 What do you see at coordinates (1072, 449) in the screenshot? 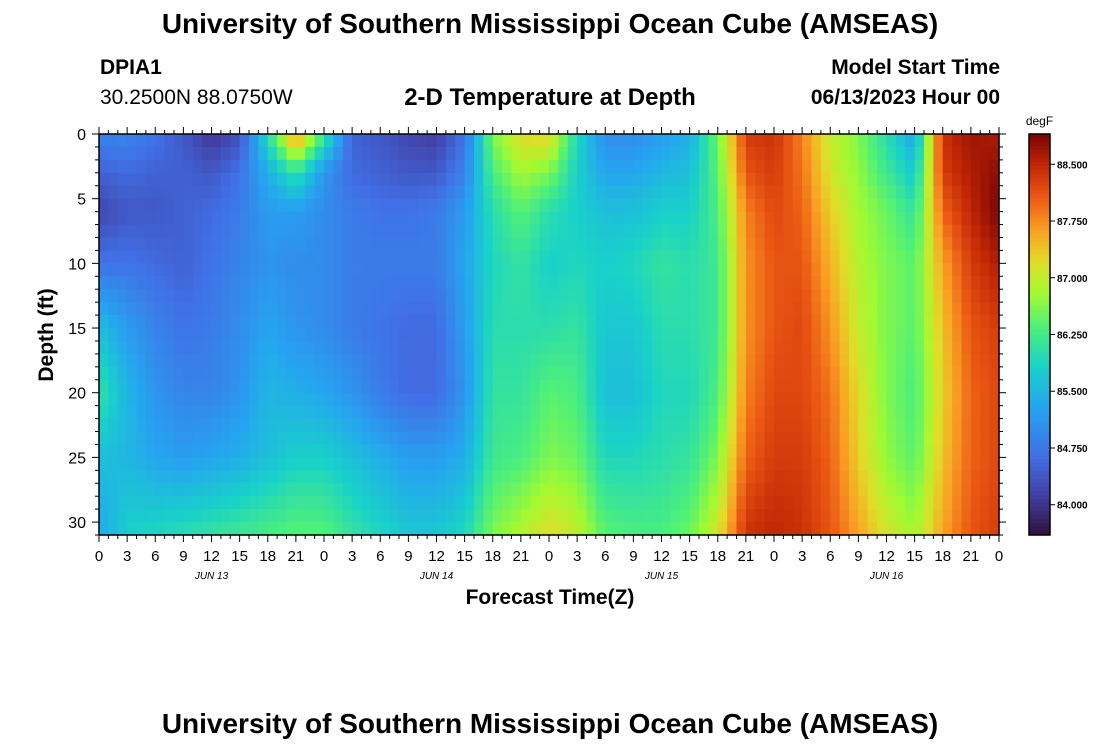
I see `colorbar-tick-label: 84.750` at bounding box center [1072, 449].